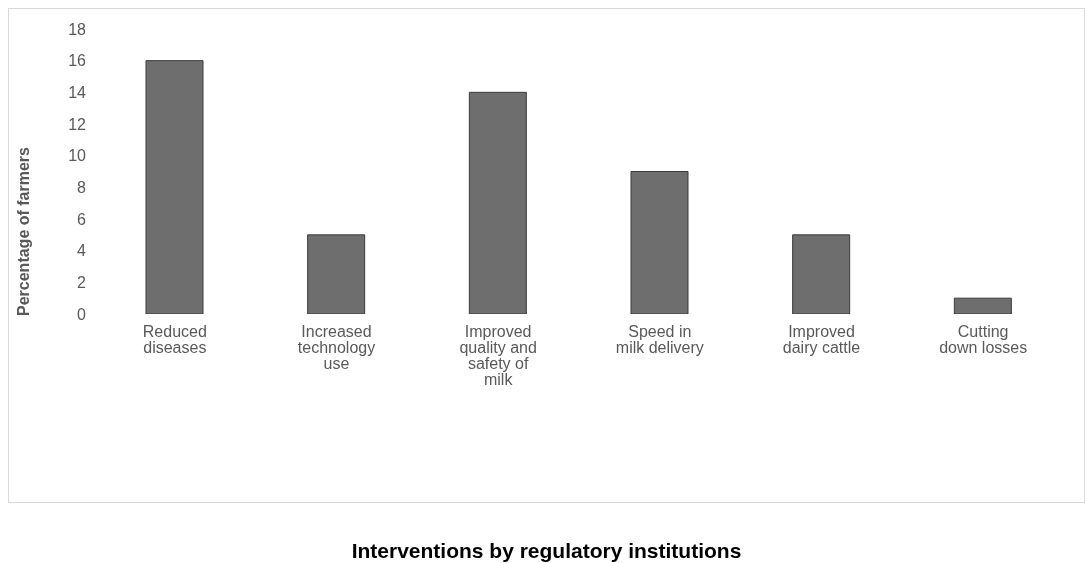 This screenshot has width=1085, height=563. I want to click on x-tick-label: Improved quality and safety of milk, so click(498, 356).